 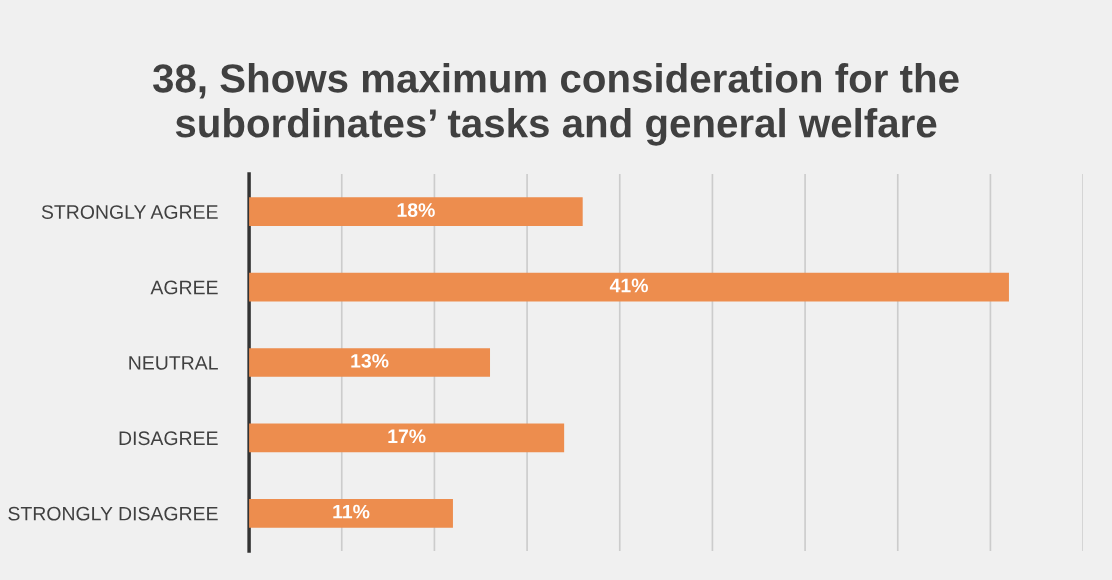 I want to click on data-label: 17%, so click(x=407, y=436).